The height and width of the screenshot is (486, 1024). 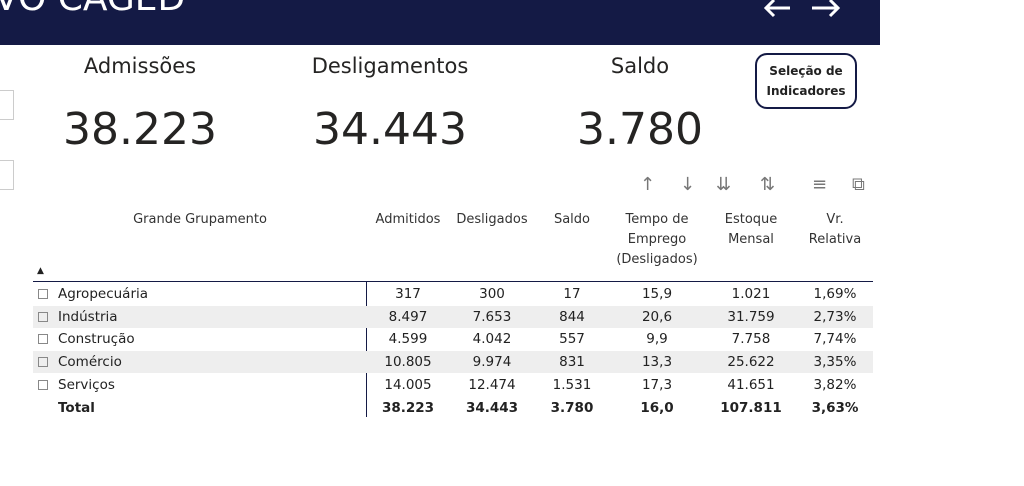 What do you see at coordinates (492, 384) in the screenshot?
I see `table-cell: 12.474` at bounding box center [492, 384].